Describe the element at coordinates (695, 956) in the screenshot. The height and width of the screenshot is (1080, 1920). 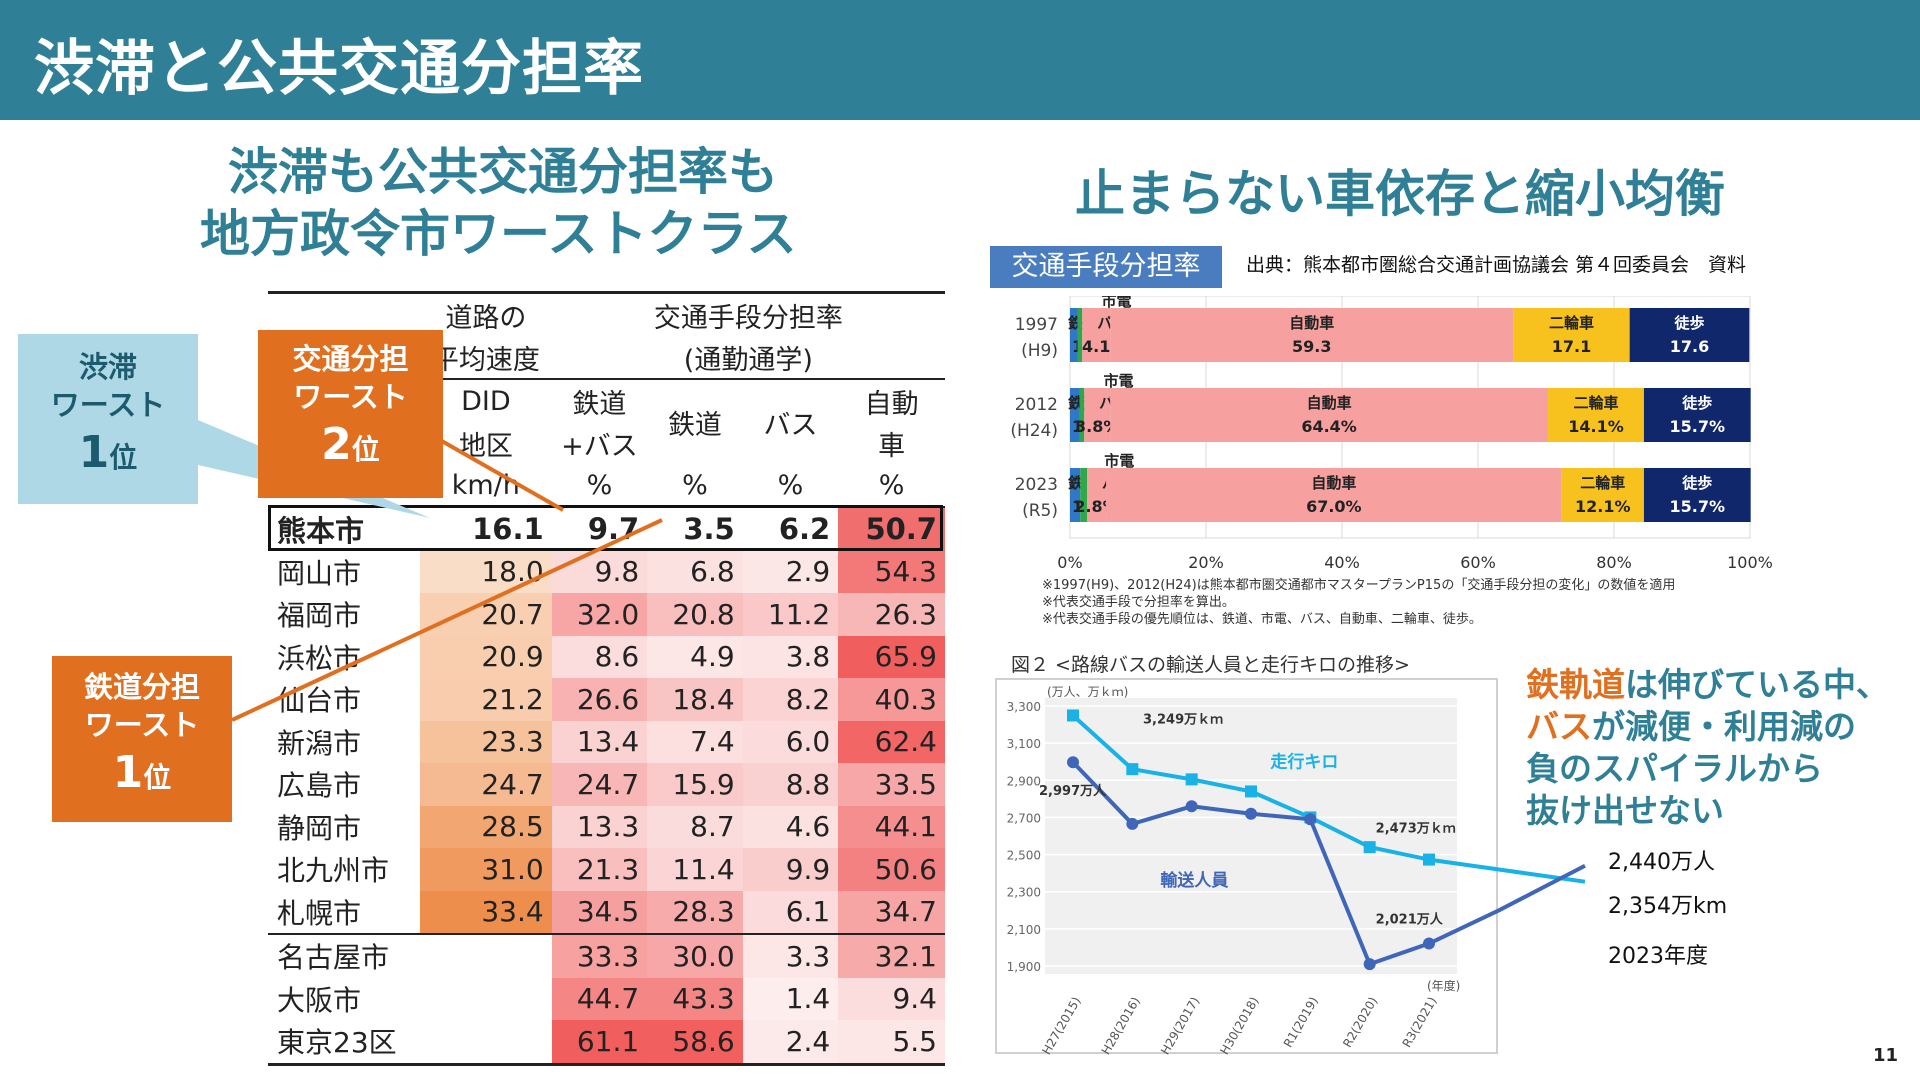
I see `cell-rail: 30.0` at that location.